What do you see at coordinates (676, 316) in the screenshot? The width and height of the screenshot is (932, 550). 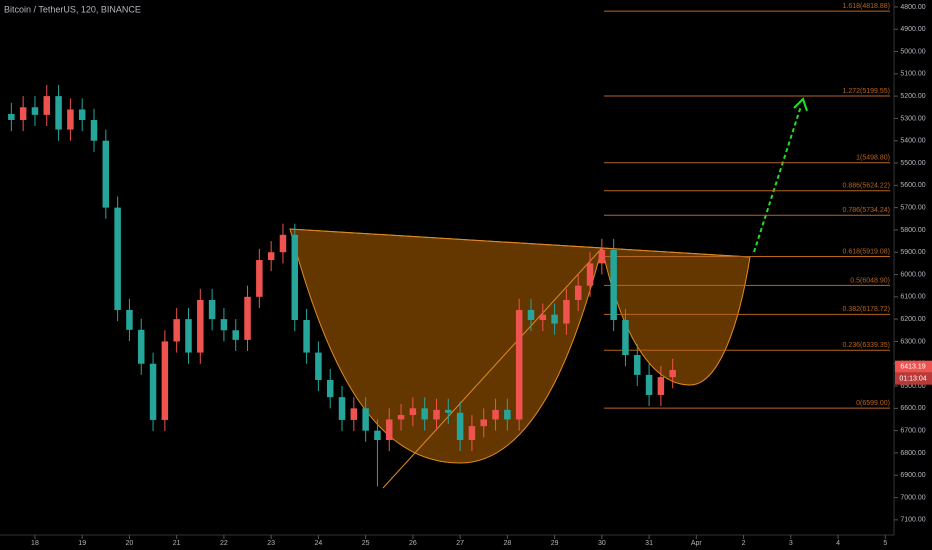 I see `handle-shape` at bounding box center [676, 316].